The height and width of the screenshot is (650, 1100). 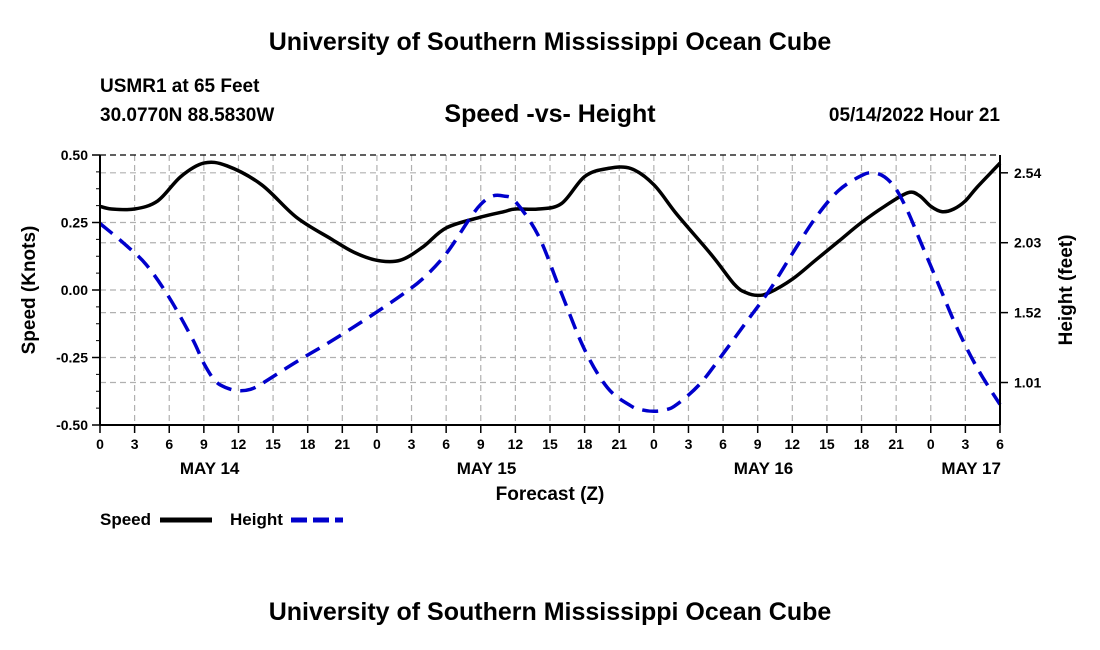 I want to click on y2-tick-label: 1.01, so click(x=1027, y=383).